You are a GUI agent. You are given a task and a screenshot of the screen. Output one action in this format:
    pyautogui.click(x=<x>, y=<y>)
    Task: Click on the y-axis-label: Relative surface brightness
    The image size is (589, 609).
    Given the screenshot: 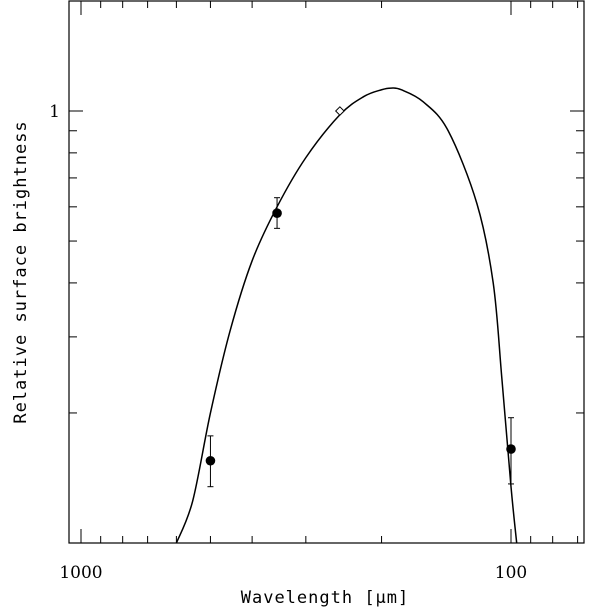 What is the action you would take?
    pyautogui.click(x=21, y=271)
    